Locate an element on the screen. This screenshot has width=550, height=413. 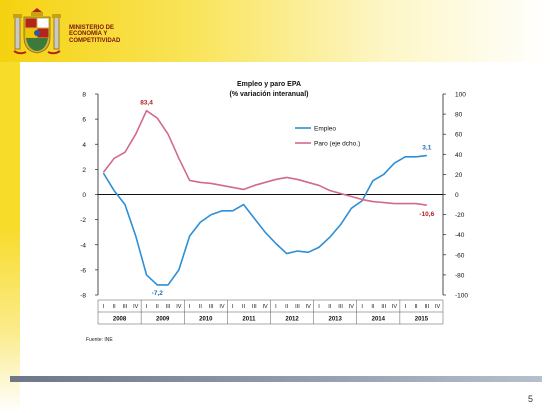
x-year-label: 2013 is located at coordinates (336, 320).